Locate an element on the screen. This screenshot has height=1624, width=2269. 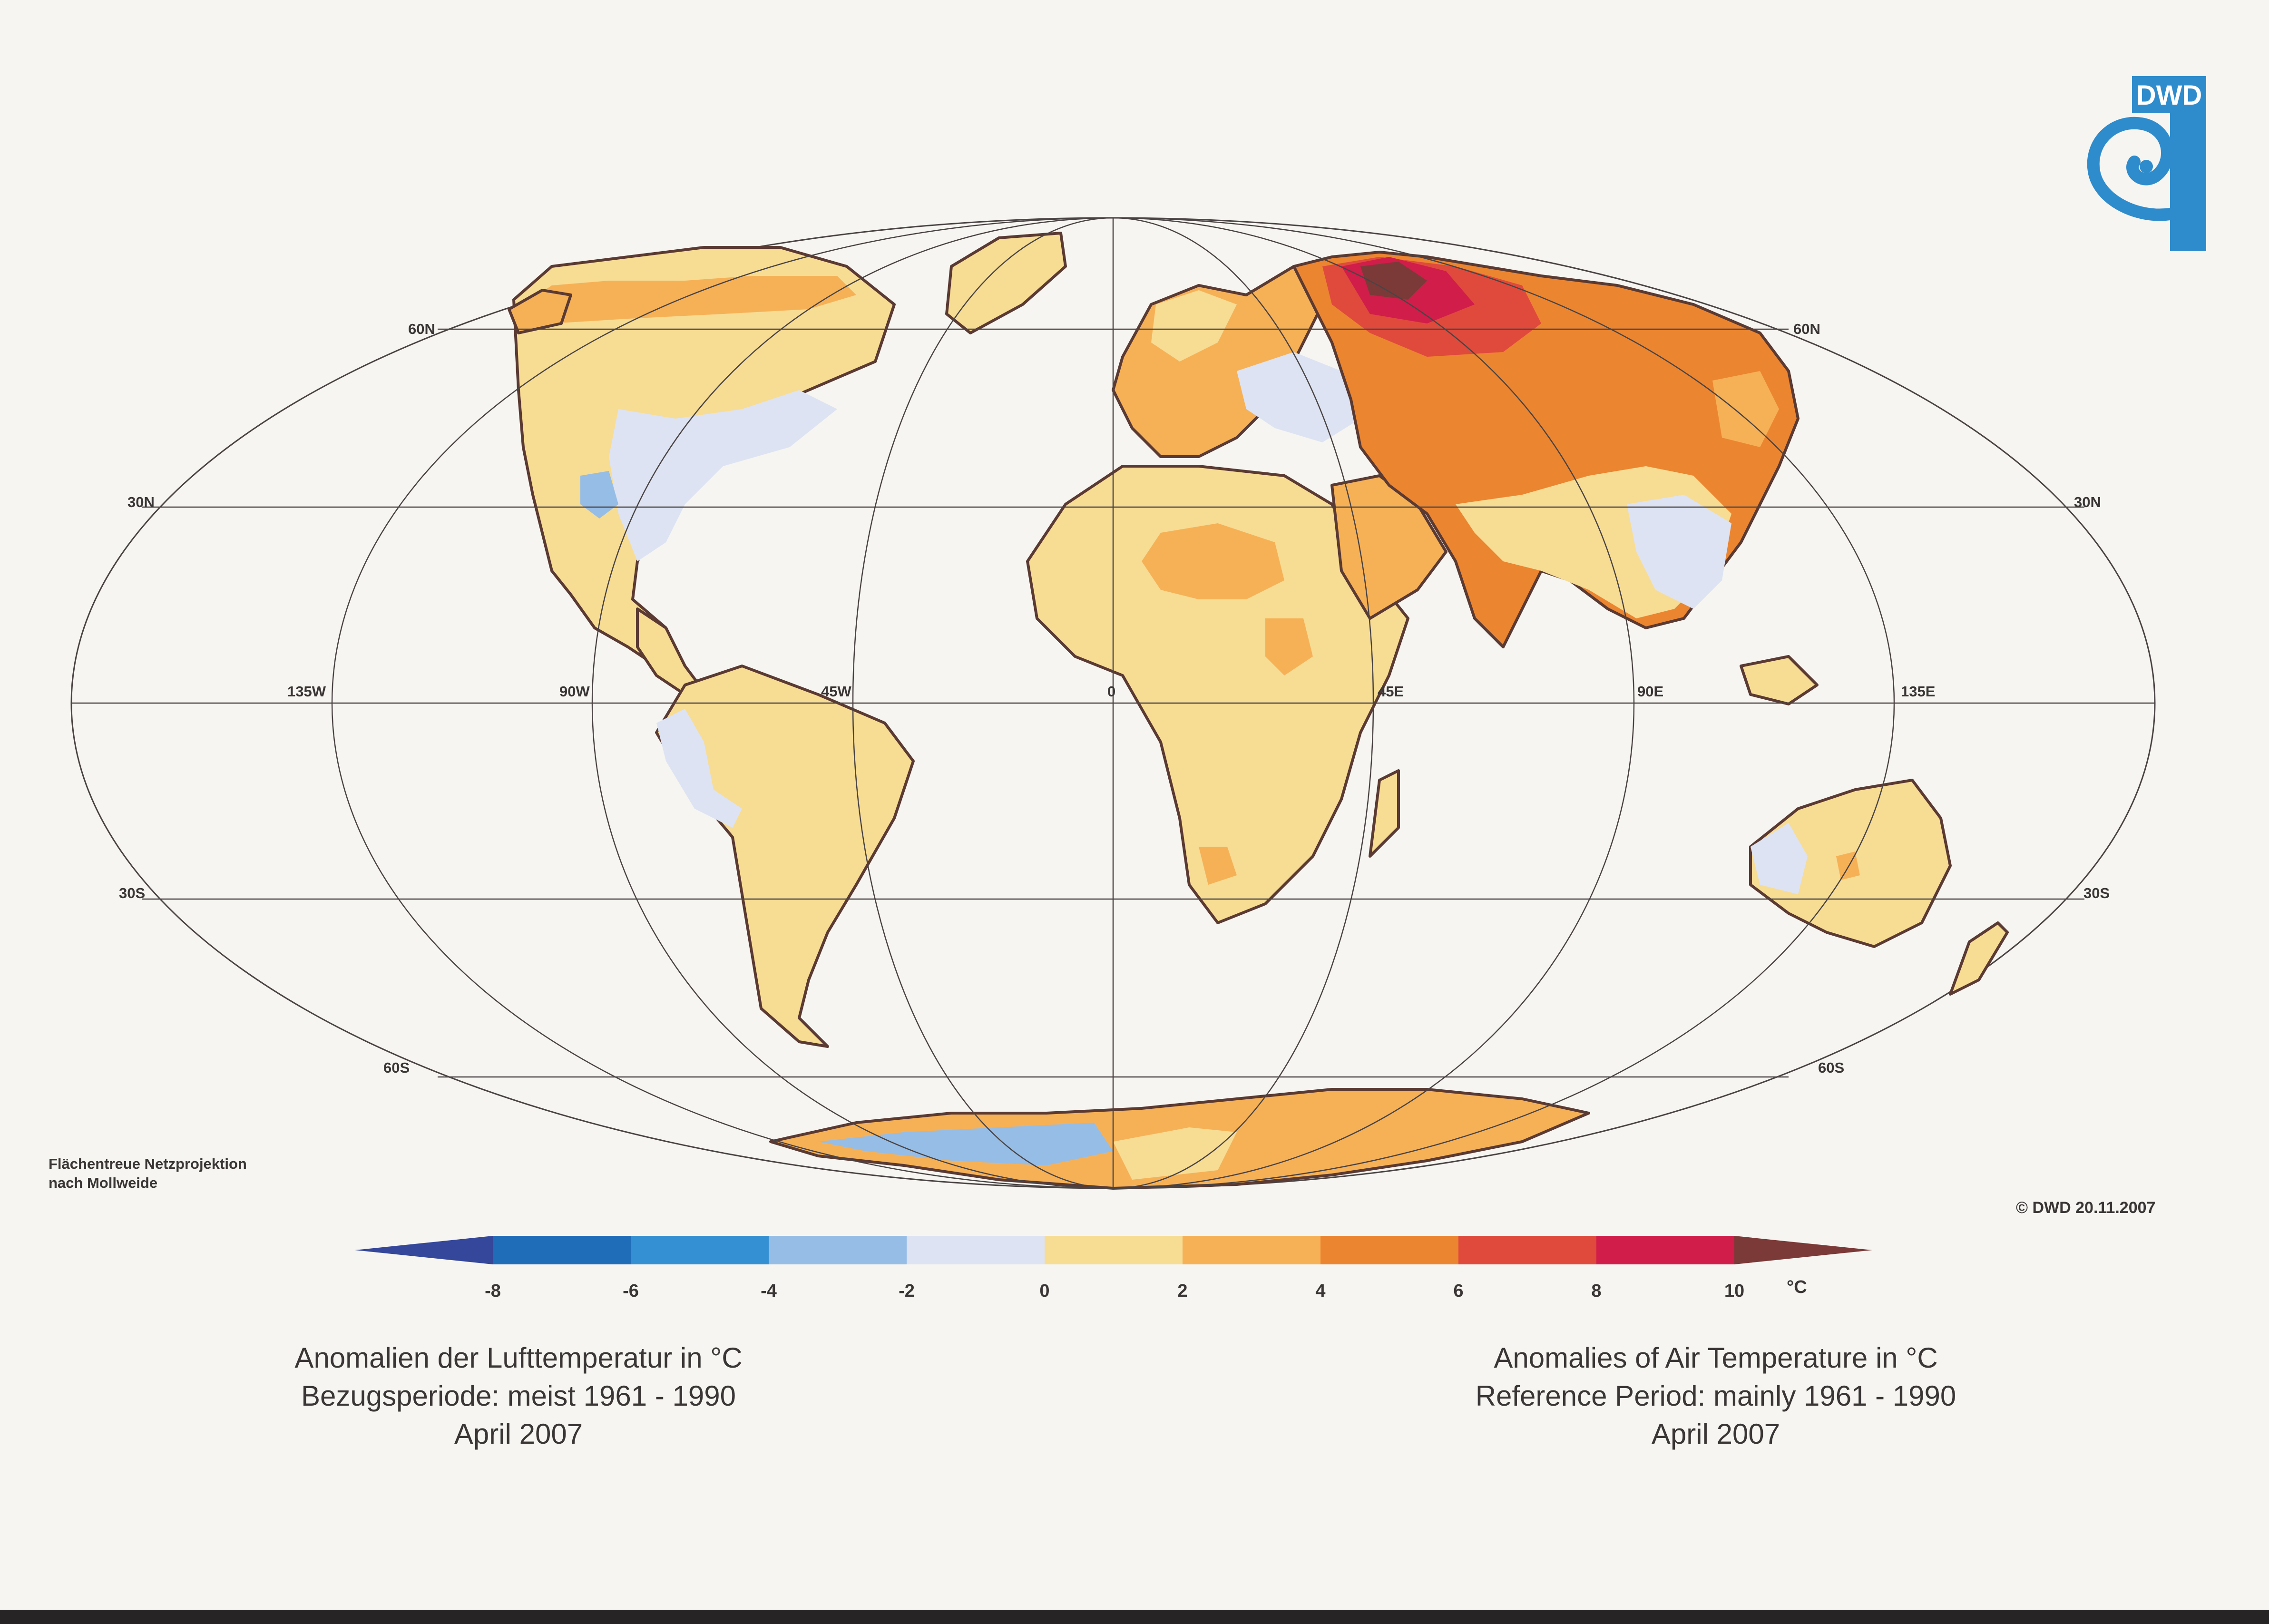
greenland is located at coordinates (1006, 283).